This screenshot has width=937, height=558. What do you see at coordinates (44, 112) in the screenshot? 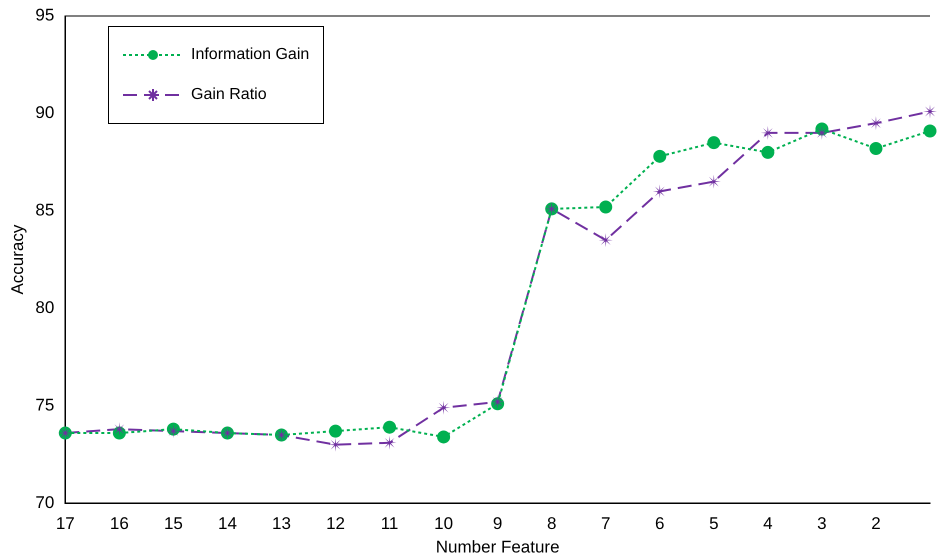
I see `y-tick-label: 90` at bounding box center [44, 112].